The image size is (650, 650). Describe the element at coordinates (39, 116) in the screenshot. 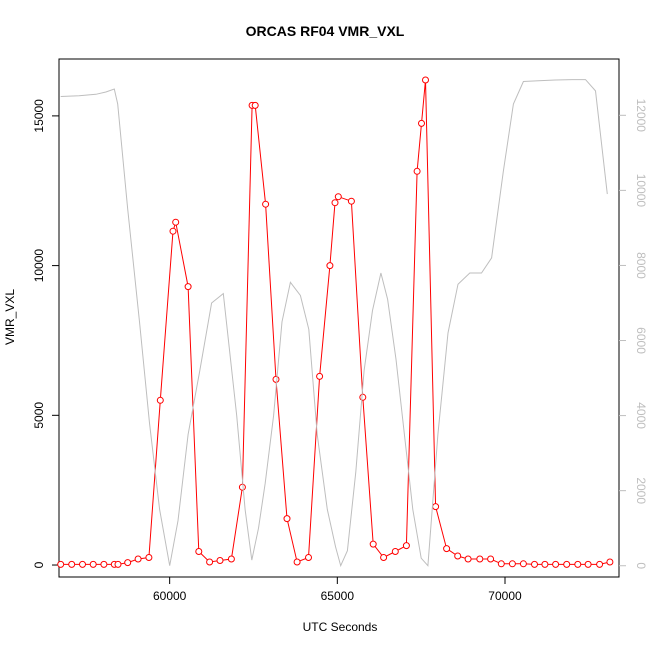

I see `y-tick-label: 15000` at that location.